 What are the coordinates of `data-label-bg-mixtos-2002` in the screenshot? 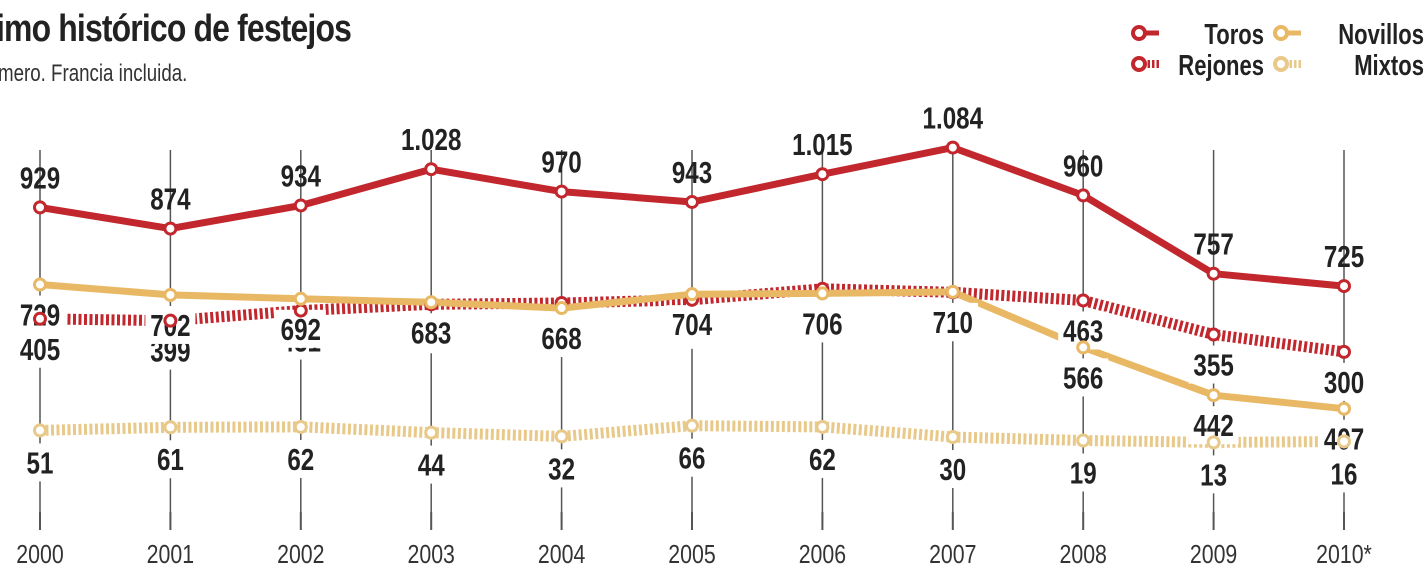 It's located at (300, 458).